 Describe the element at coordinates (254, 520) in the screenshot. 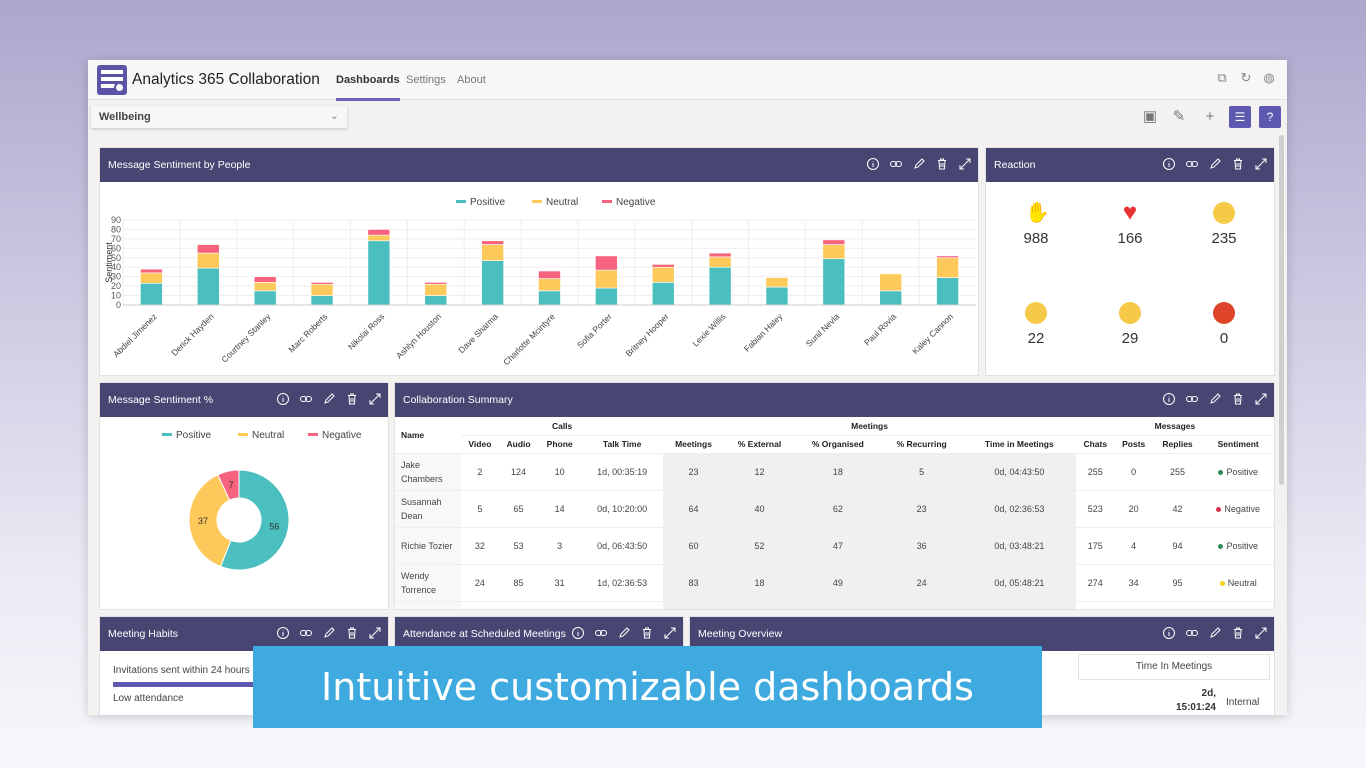

I see `donut-slice-positive` at that location.